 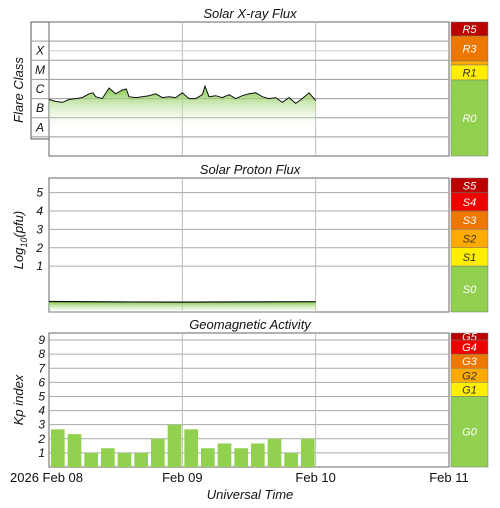 What do you see at coordinates (41, 340) in the screenshot?
I see `geomag-tick-9: 9` at bounding box center [41, 340].